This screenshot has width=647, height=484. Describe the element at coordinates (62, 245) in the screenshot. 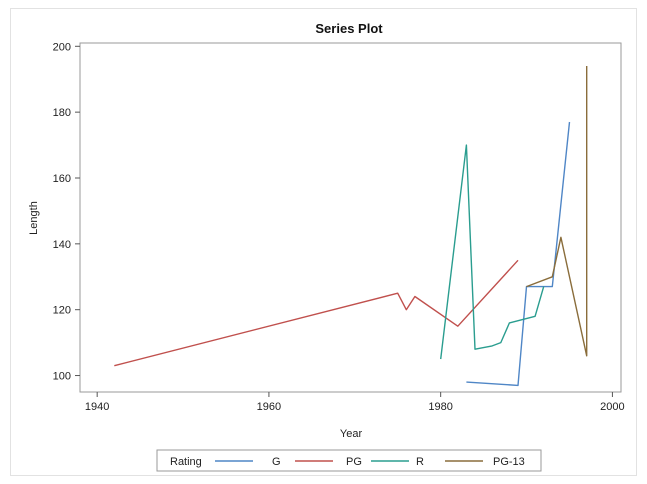

I see `y-tick-label: 140` at that location.